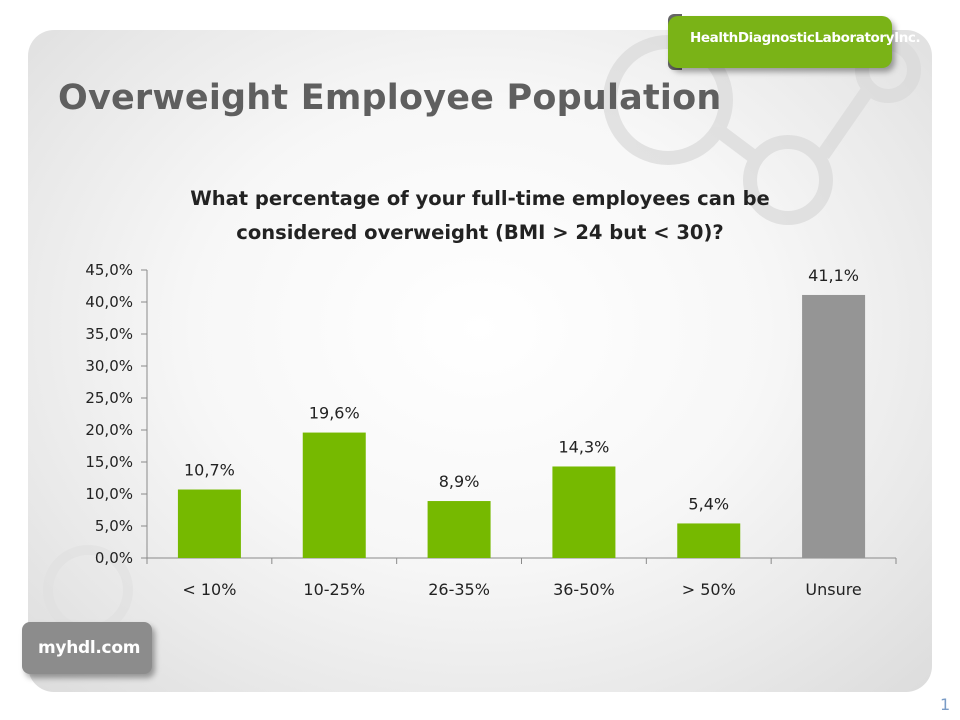 Image resolution: width=960 pixels, height=720 pixels. I want to click on x-category-label: Unsure, so click(833, 589).